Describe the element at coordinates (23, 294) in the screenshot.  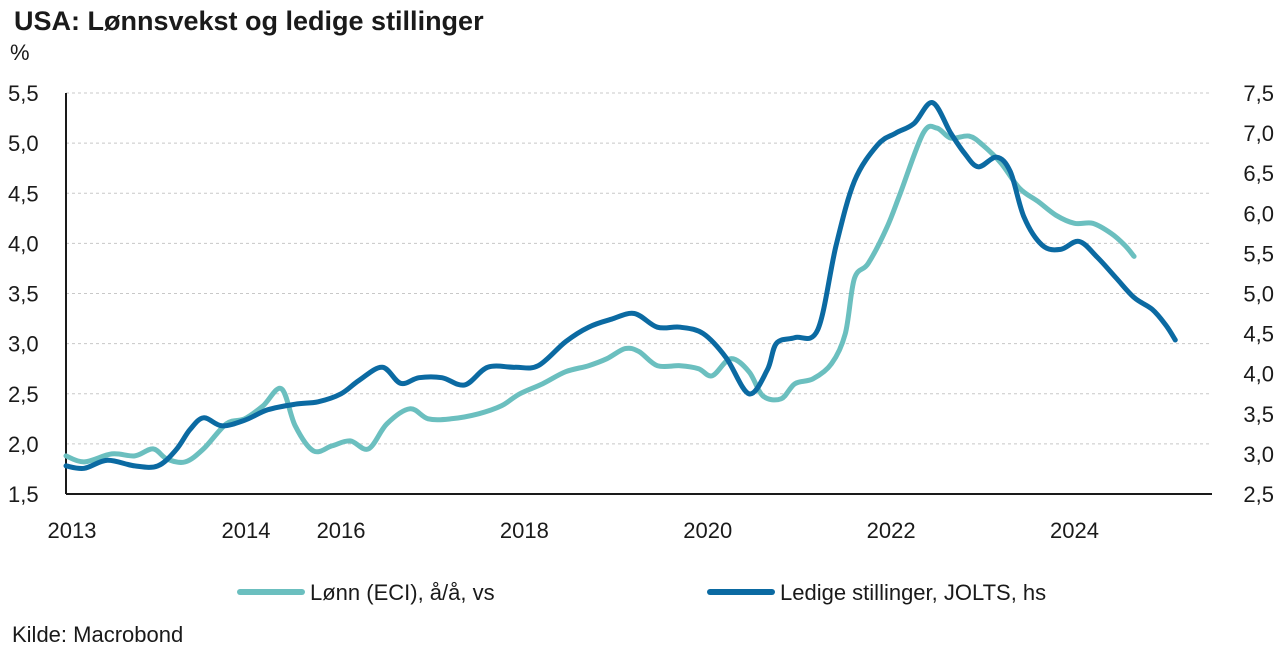
I see `y-left-tick-label: 3,5` at that location.